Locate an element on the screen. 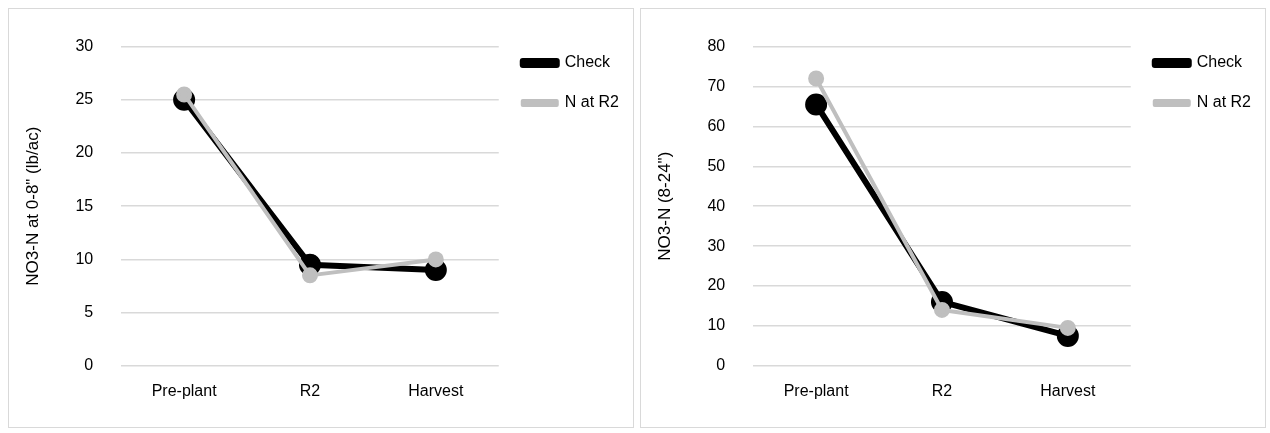 The width and height of the screenshot is (1270, 433). y-tick-label: 40 is located at coordinates (716, 205).